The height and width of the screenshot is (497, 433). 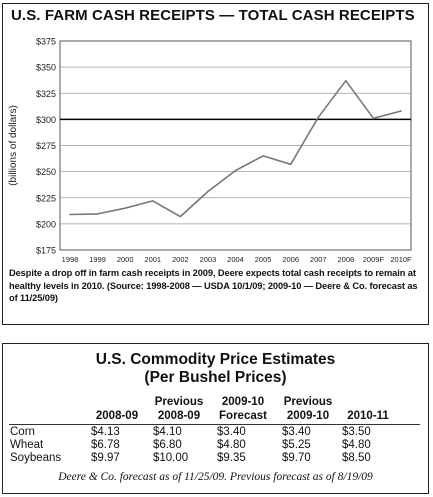 I want to click on x-tick-label: 2007, so click(x=318, y=259).